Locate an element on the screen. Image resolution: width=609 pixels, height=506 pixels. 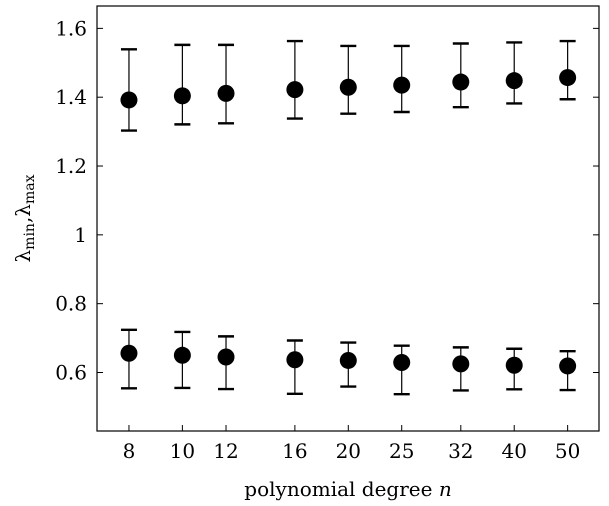
x-tick-label: 8 is located at coordinates (129, 451).